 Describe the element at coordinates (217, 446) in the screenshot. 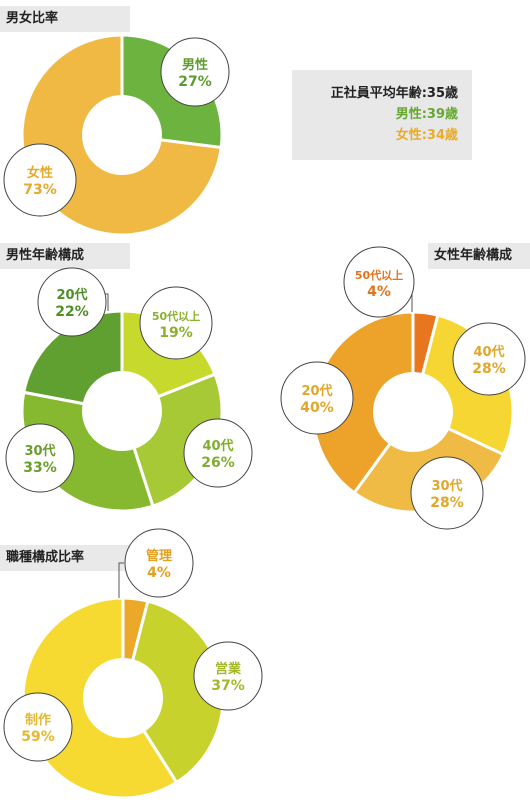

I see `male-age-label-name-1: 40代` at that location.